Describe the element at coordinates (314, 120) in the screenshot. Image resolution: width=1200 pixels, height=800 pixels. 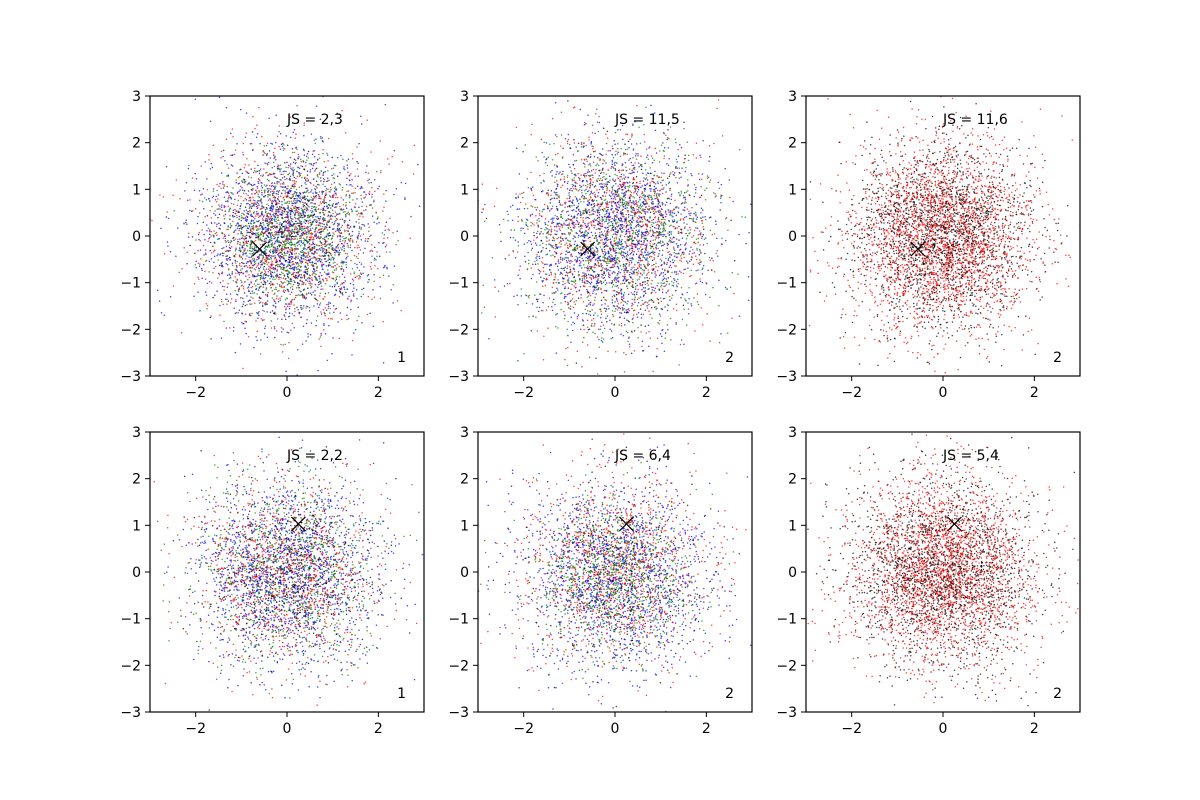
I see `js-annotation: JS = 2,3` at that location.